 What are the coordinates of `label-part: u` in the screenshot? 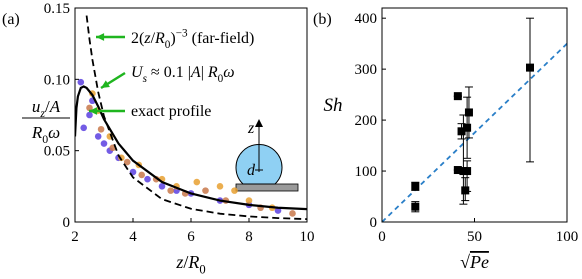 It's located at (36, 106).